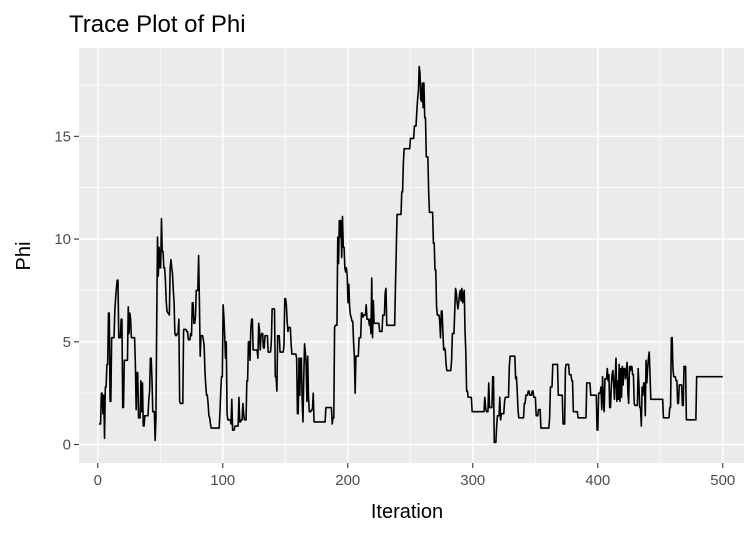  I want to click on x-tick-label: 400, so click(597, 480).